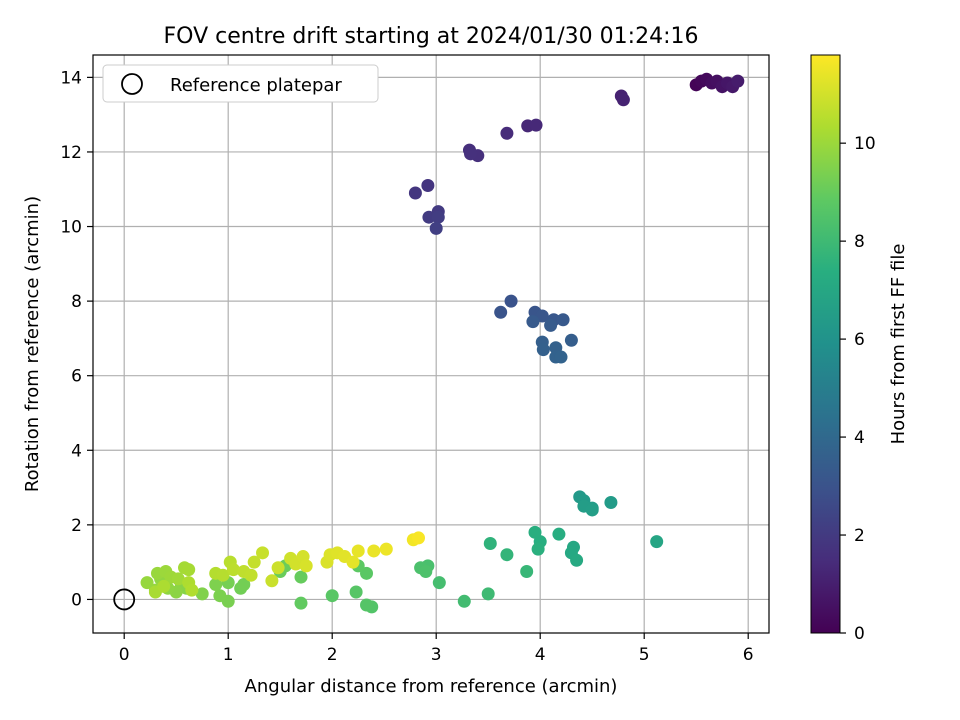 The image size is (960, 720). I want to click on colorbar-tick-label: 0, so click(859, 634).